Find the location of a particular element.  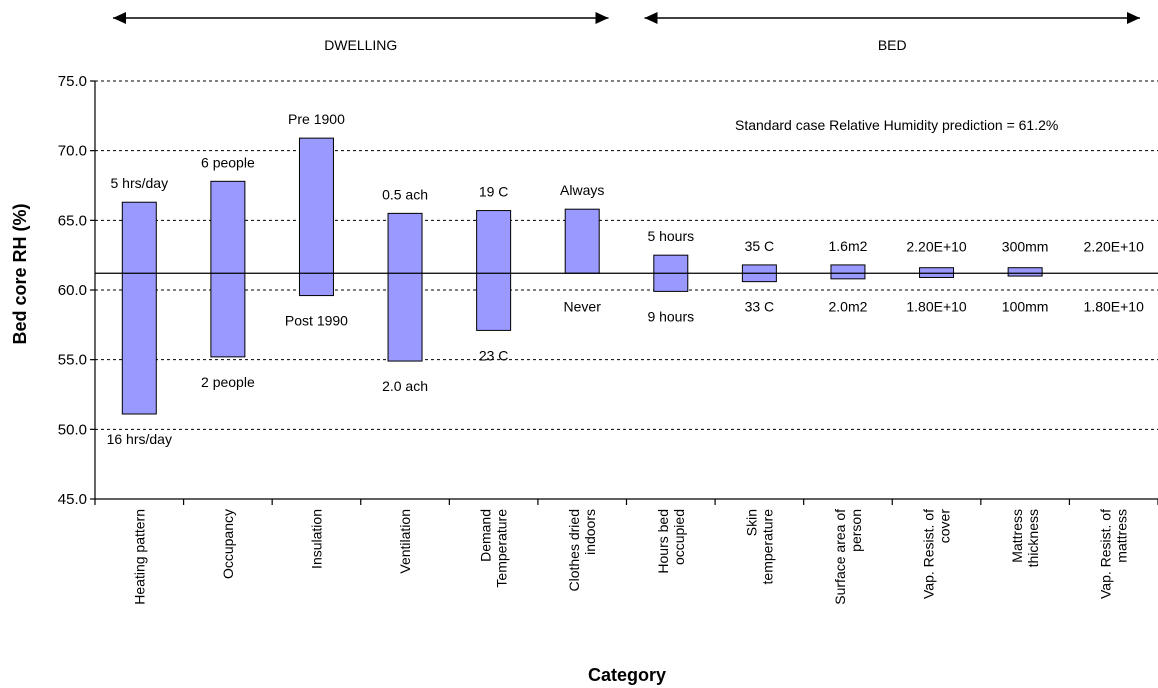

y-tick-label: 60.0 is located at coordinates (72, 290).